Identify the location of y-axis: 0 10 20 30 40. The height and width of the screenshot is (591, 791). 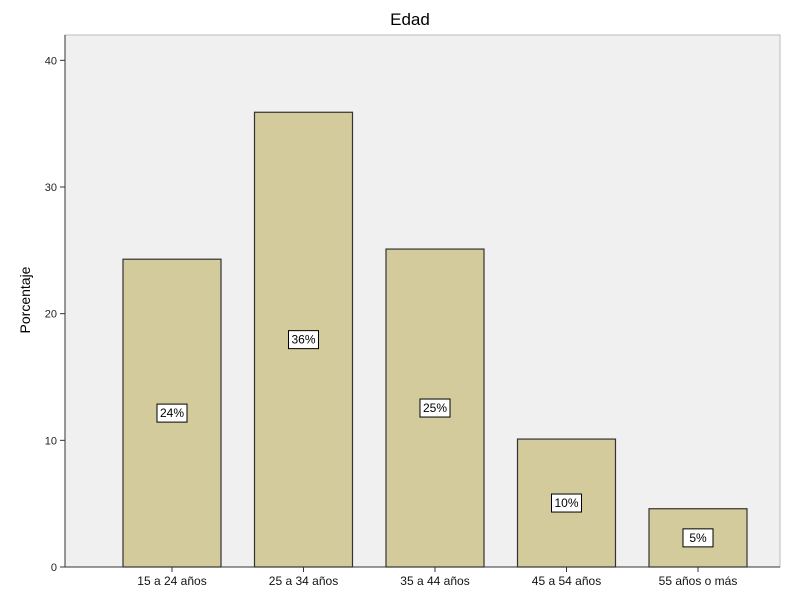
(55, 304).